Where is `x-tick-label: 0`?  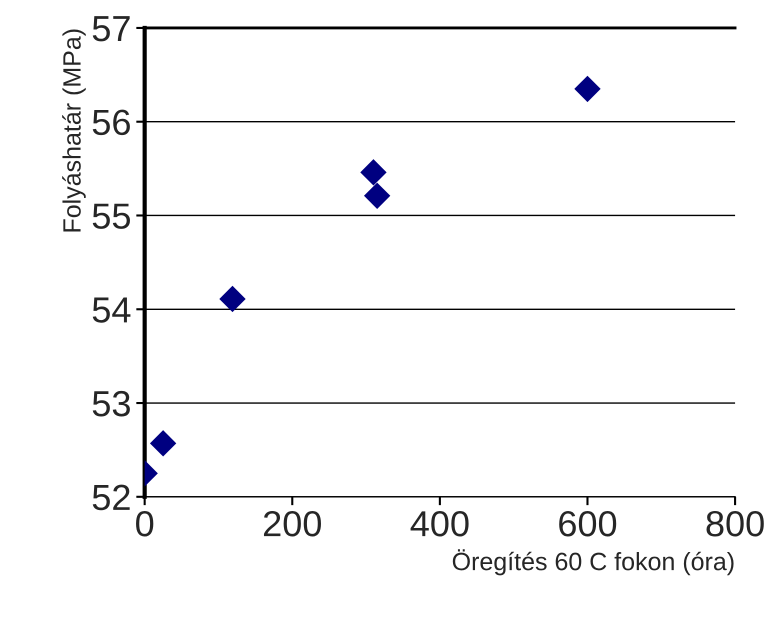
x-tick-label: 0 is located at coordinates (145, 523).